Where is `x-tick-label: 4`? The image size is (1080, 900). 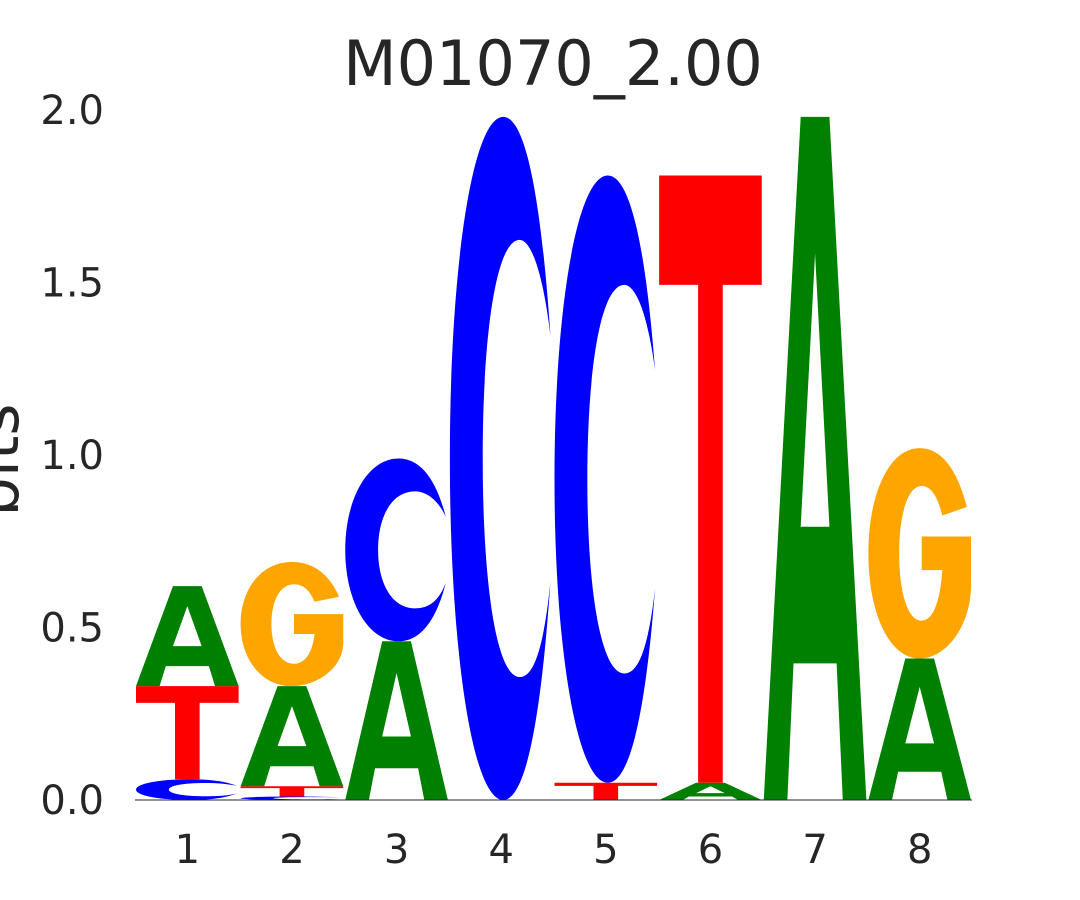 x-tick-label: 4 is located at coordinates (500, 850).